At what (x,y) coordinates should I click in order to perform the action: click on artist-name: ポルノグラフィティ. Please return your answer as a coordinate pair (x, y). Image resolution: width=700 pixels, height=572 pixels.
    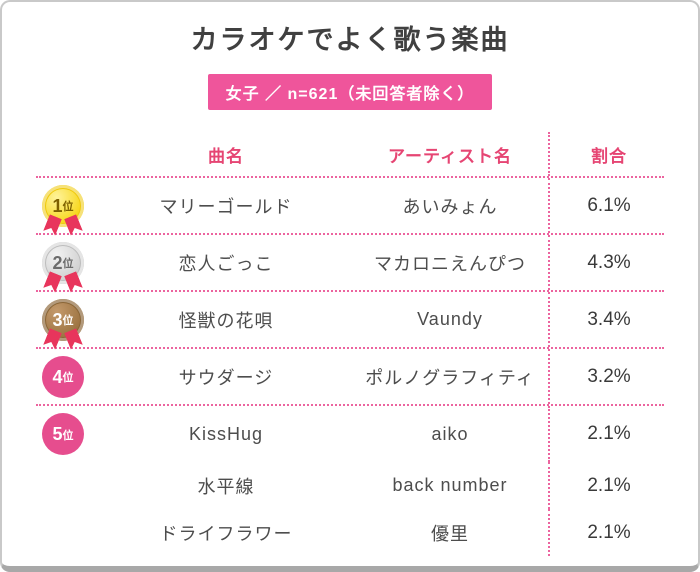
    Looking at the image, I should click on (450, 377).